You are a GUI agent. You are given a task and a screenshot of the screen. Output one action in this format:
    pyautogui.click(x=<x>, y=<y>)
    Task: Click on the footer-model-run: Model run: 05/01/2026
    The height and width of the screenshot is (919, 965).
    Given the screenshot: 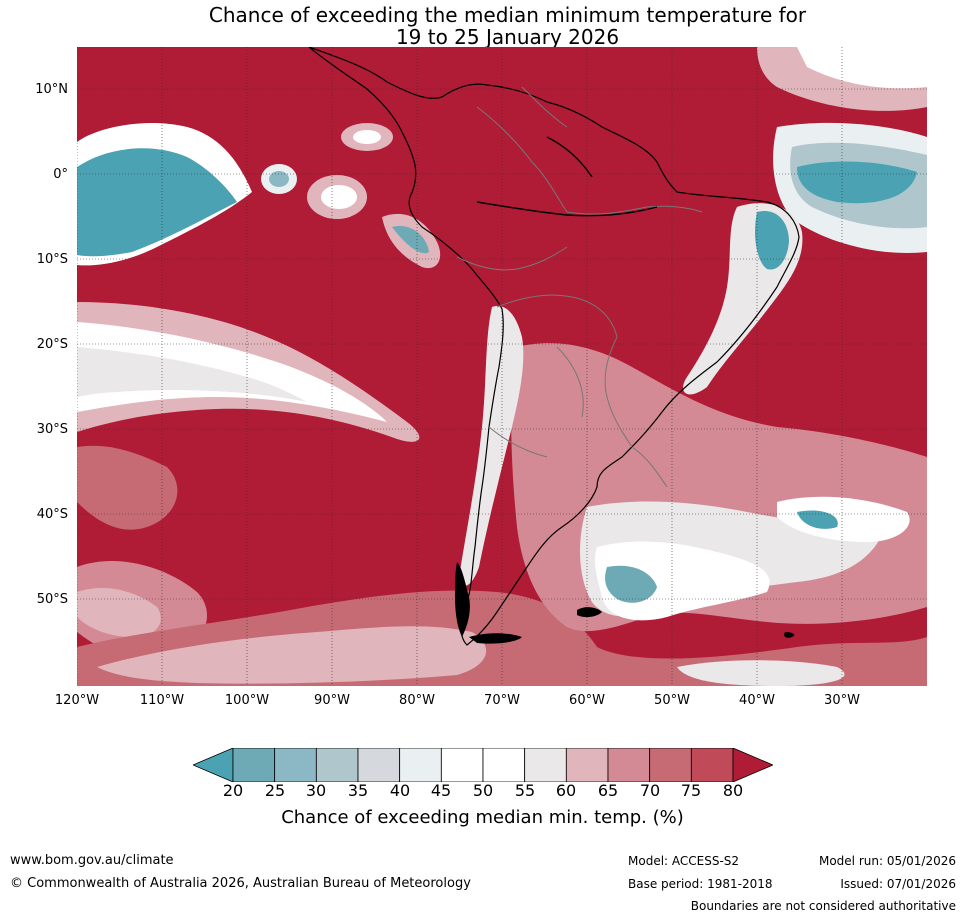 What is the action you would take?
    pyautogui.click(x=887, y=861)
    